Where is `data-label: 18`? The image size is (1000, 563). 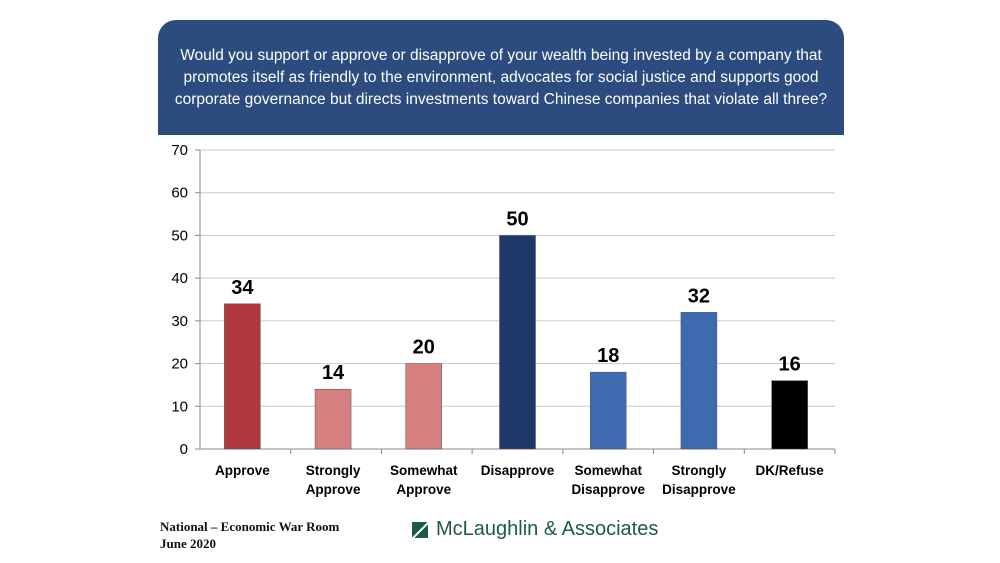 data-label: 18 is located at coordinates (608, 356).